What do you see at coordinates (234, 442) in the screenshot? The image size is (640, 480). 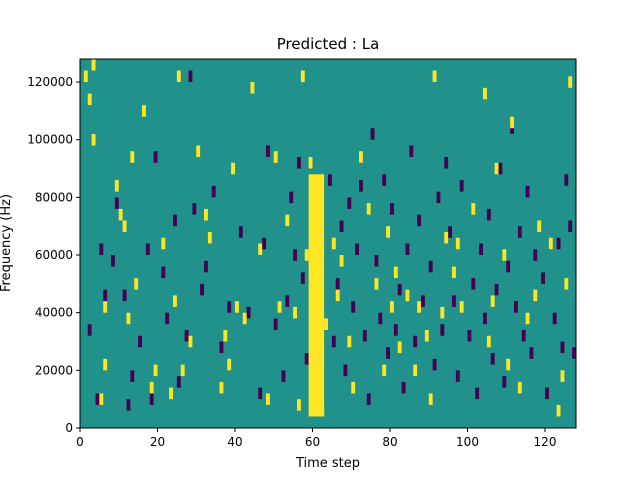 I see `x-tick-label: 40` at bounding box center [234, 442].